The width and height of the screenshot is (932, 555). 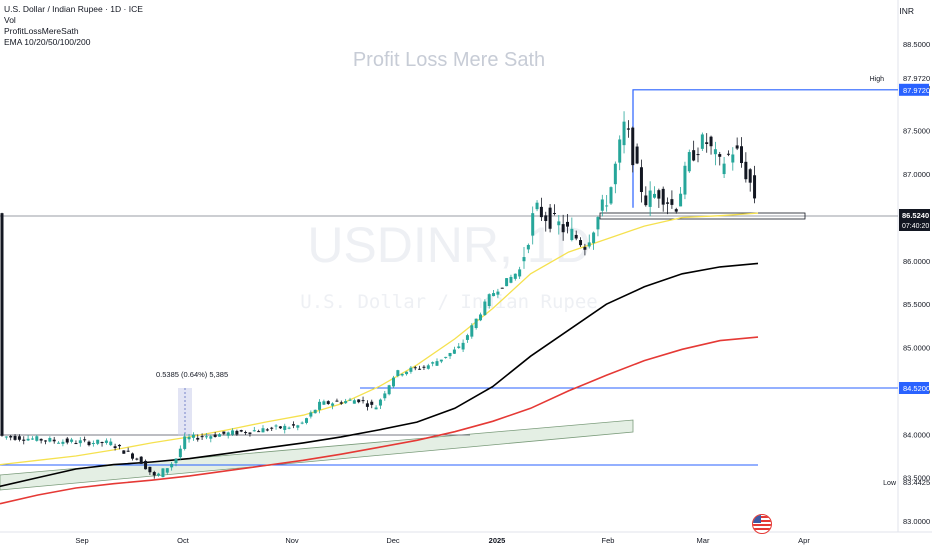 I want to click on measure-annotation: 0.5385 (0.64%) 5,385, so click(x=192, y=374).